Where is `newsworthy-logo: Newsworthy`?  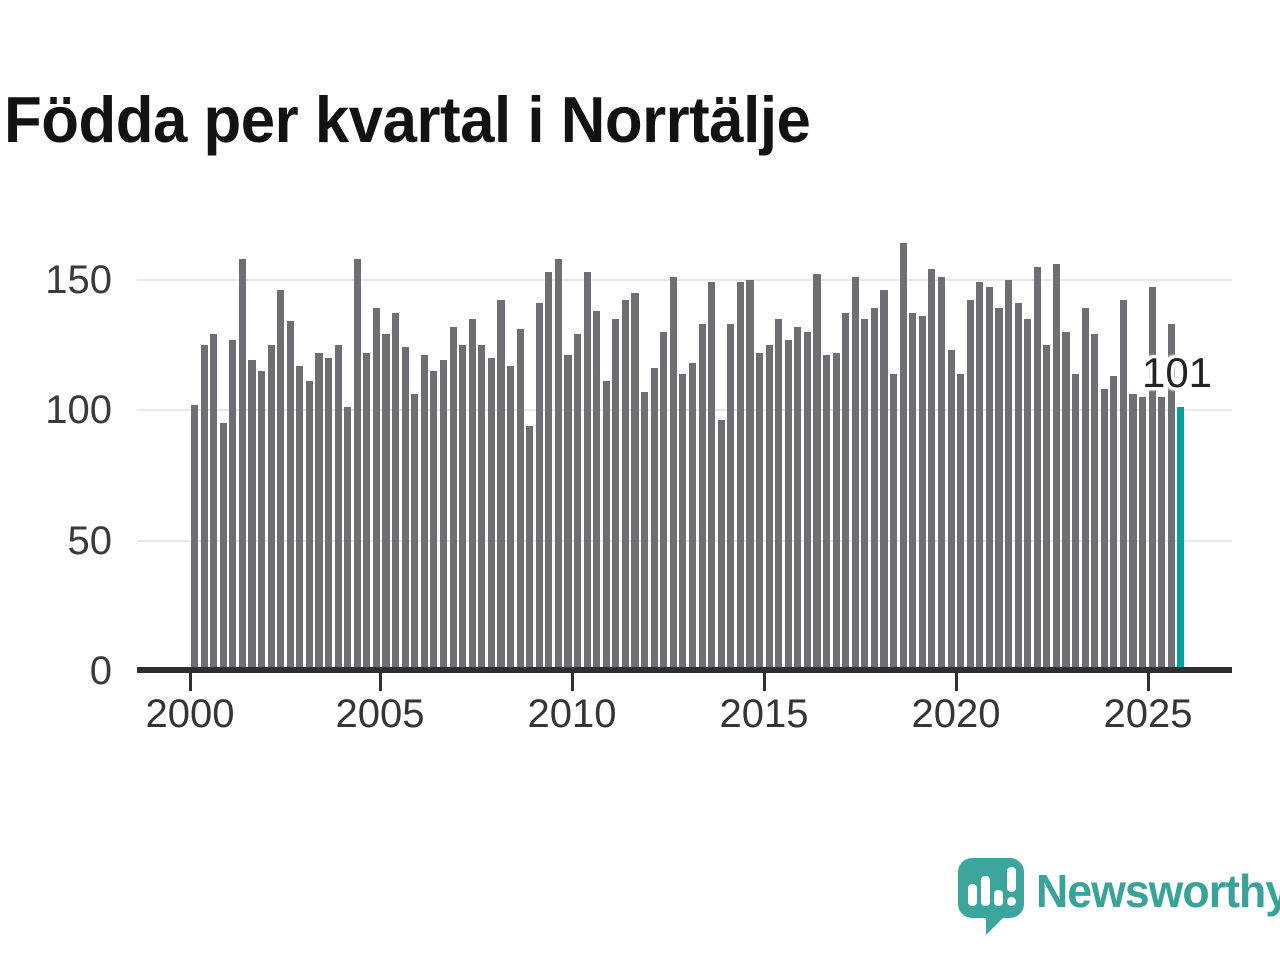
newsworthy-logo: Newsworthy is located at coordinates (1118, 899).